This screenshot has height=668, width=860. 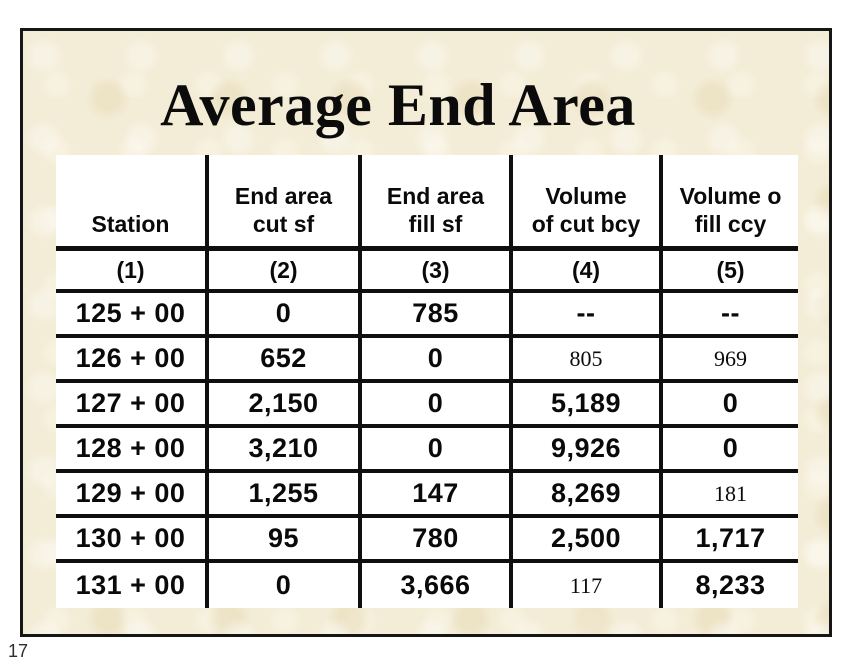 I want to click on column-header-line: cut sf, so click(x=283, y=224).